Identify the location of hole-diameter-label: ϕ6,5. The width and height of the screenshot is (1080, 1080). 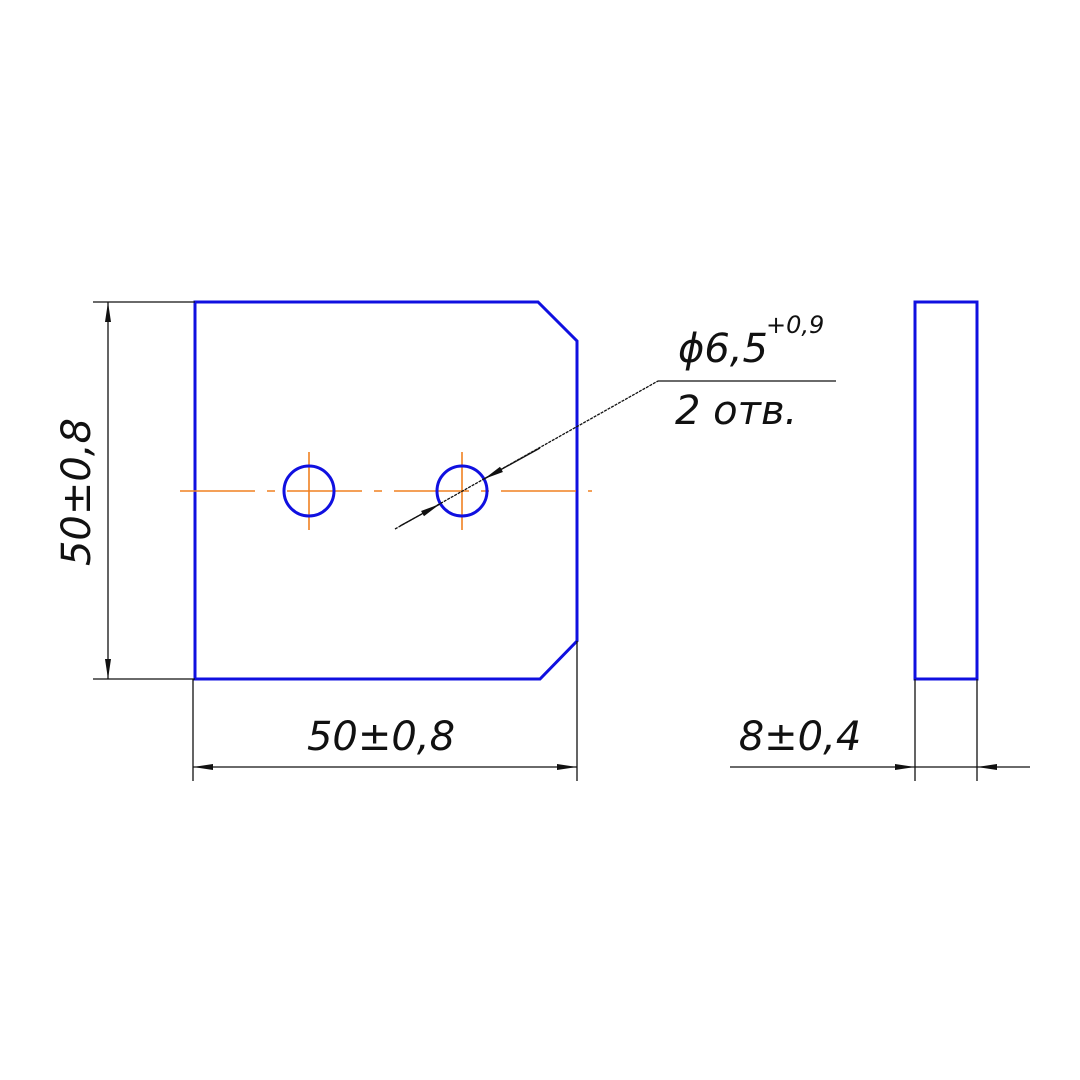
(723, 349).